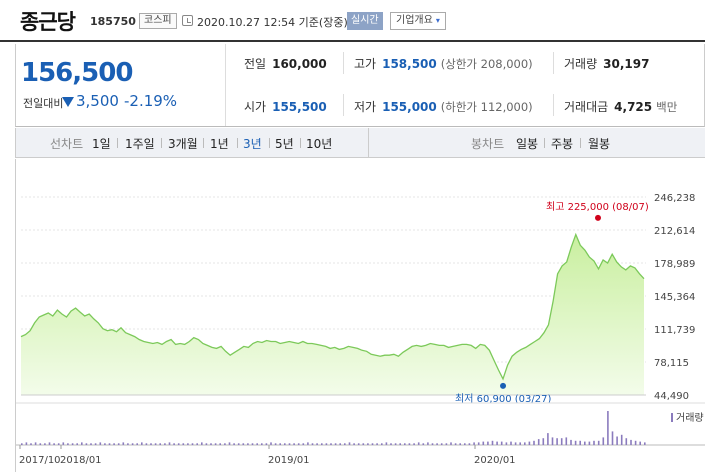 This screenshot has height=472, width=705. Describe the element at coordinates (562, 144) in the screenshot. I see `tab-weekly: 주봉` at that location.